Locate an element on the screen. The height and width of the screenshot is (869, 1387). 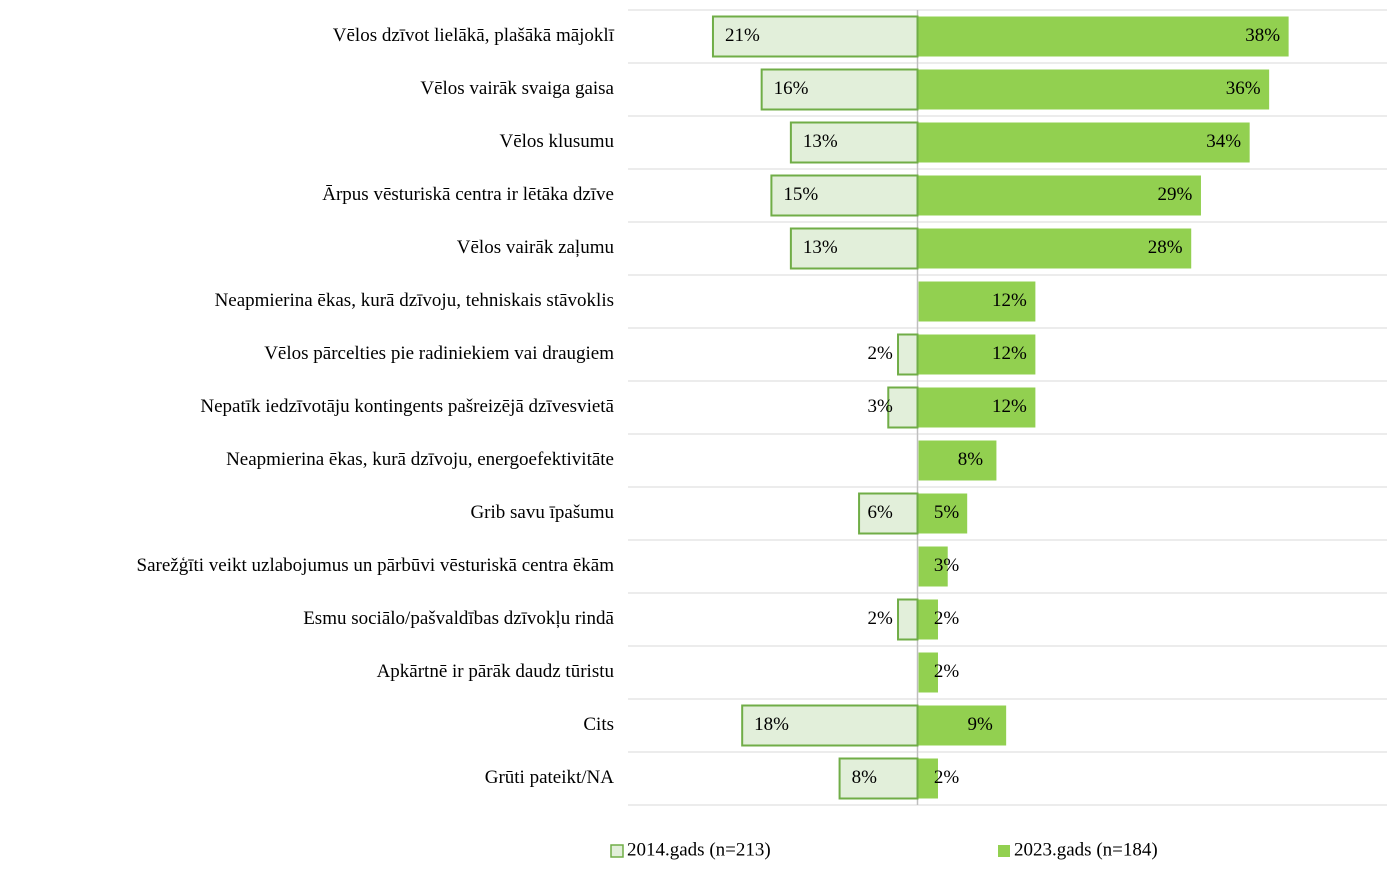
category-label: Vēlos dzīvot lielākā, plašākā mājoklī is located at coordinates (474, 35).